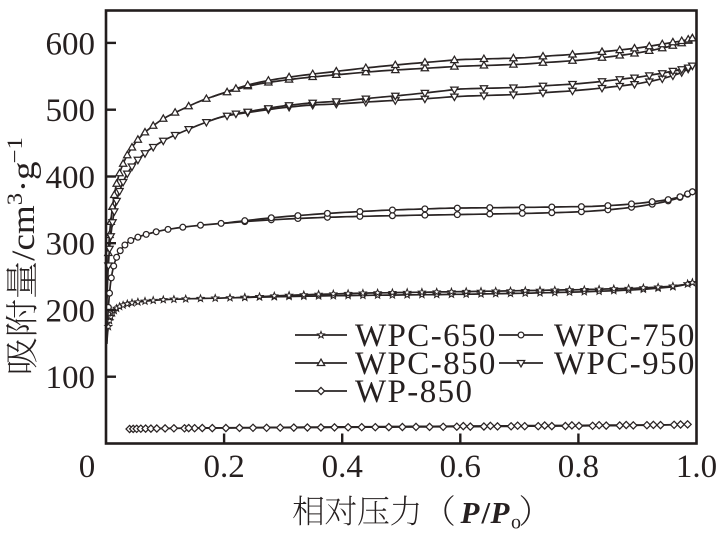  I want to click on svg-text: ·g, so click(23, 176).